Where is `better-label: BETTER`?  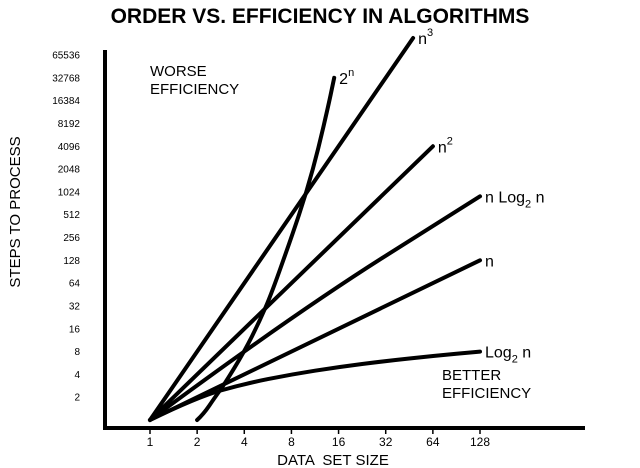
better-label: BETTER is located at coordinates (471, 375).